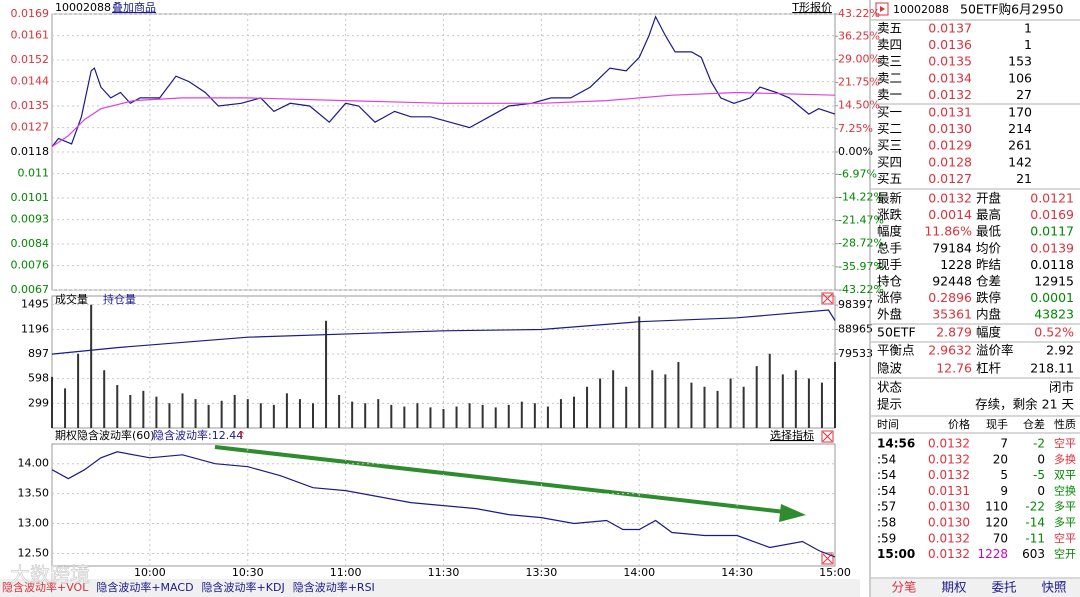 The image size is (1080, 597). Describe the element at coordinates (988, 297) in the screenshot. I see `stat-label: 跌停` at that location.